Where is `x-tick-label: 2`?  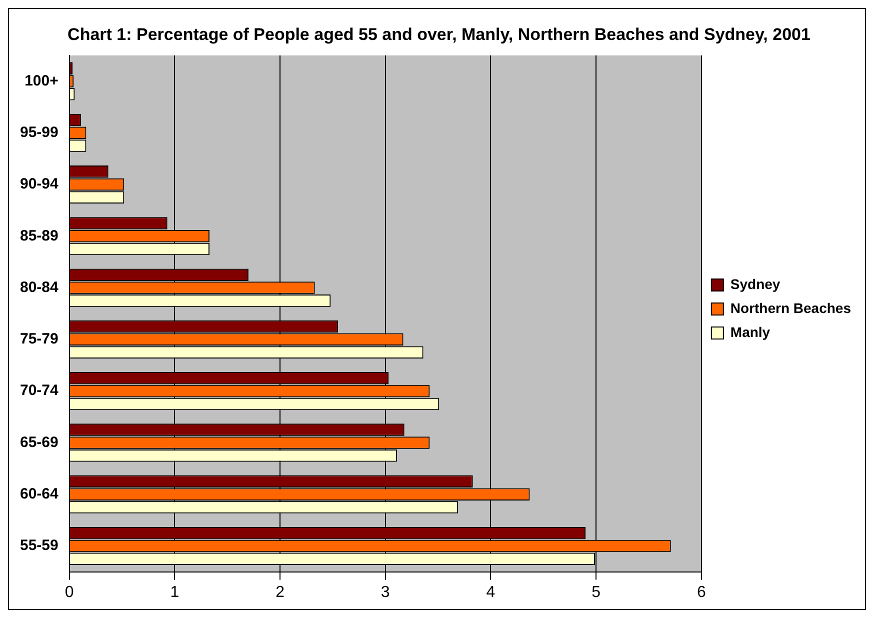
x-tick-label: 2 is located at coordinates (280, 592).